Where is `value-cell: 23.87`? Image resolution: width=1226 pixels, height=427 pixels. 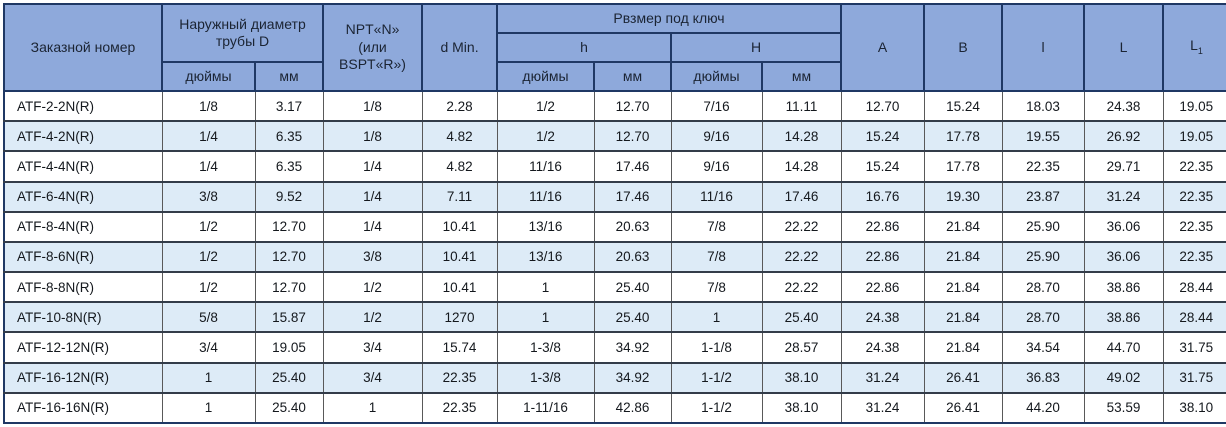
value-cell: 23.87 is located at coordinates (1043, 196).